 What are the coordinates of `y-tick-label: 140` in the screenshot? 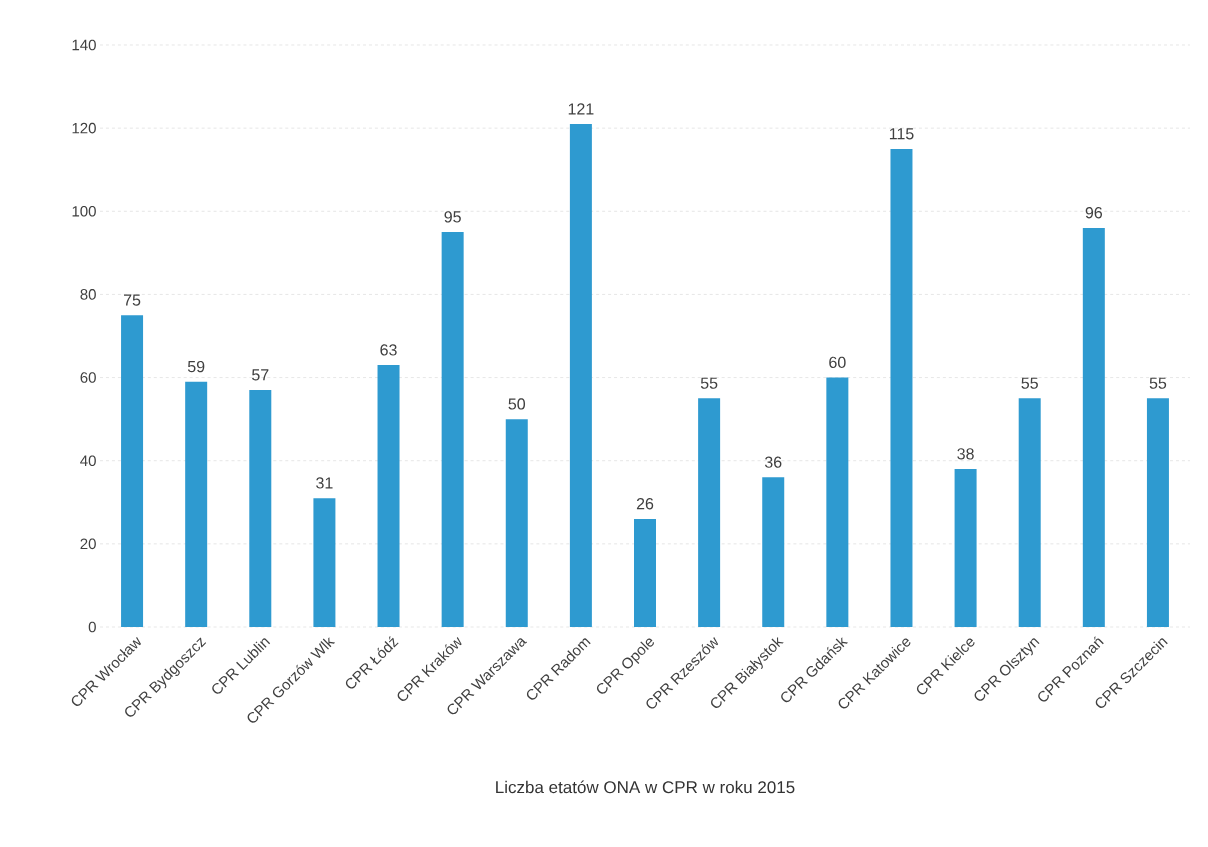 It's located at (84, 45).